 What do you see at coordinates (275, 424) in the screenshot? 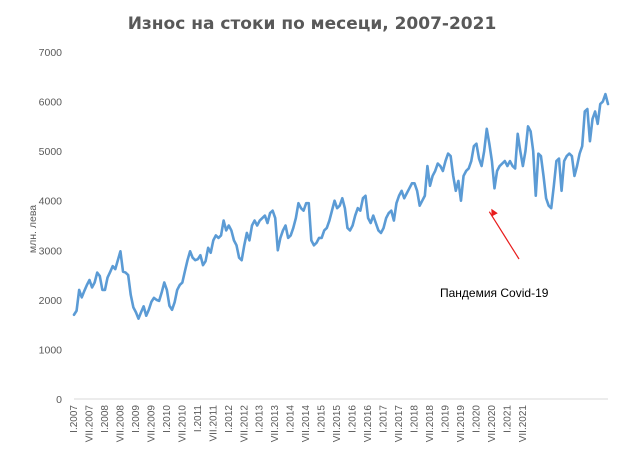
I see `x-tick-label: VII.2013` at bounding box center [275, 424].